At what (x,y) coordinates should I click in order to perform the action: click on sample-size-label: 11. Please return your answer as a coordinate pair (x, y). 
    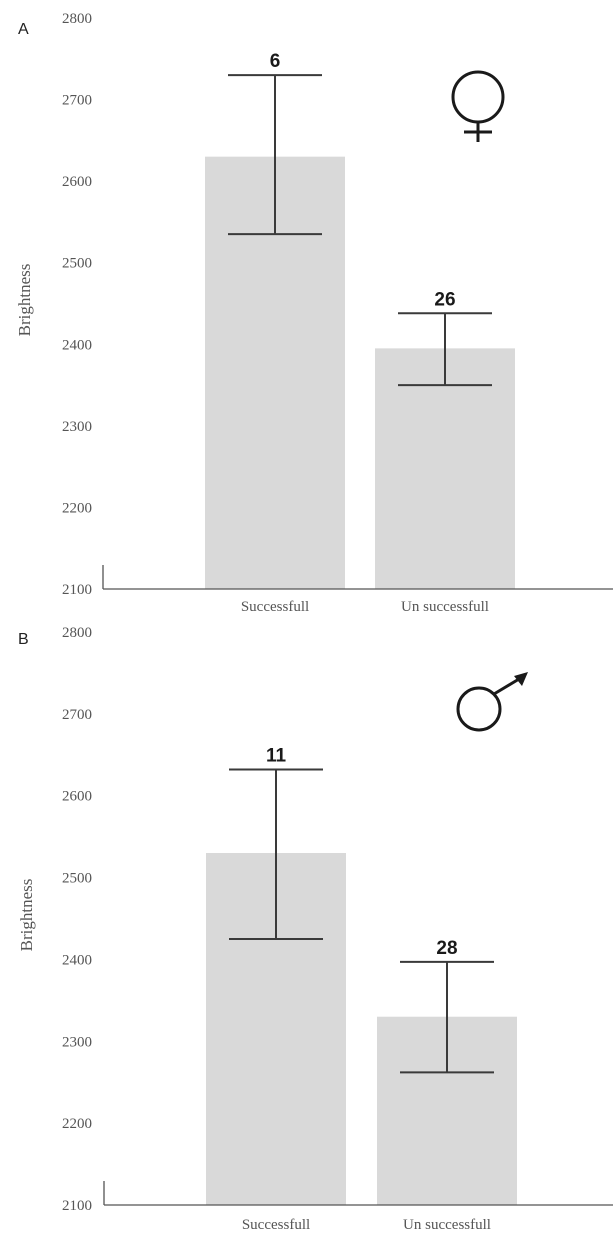
    Looking at the image, I should click on (276, 756).